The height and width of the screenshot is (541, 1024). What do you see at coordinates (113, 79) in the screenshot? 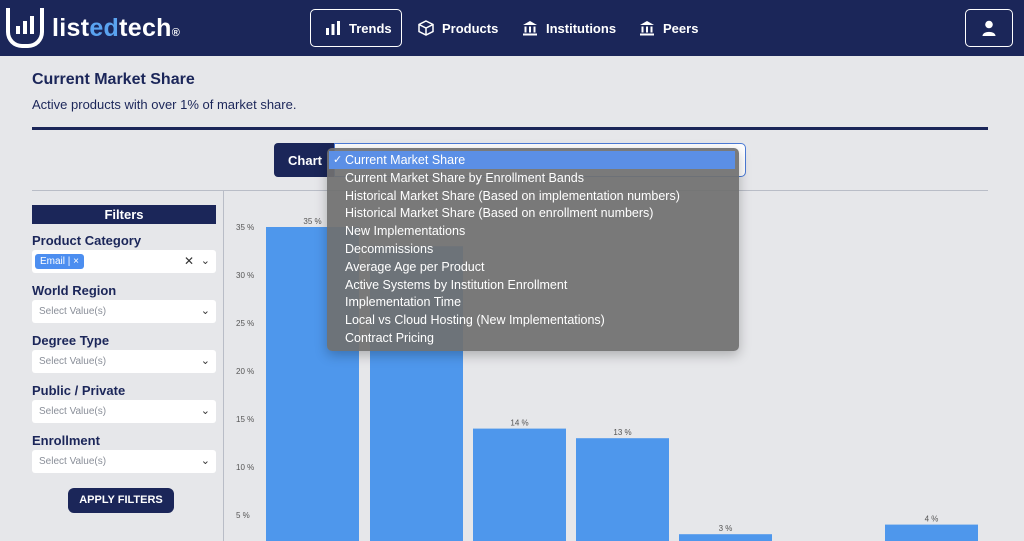
I see `page-title: Current Market Share` at bounding box center [113, 79].